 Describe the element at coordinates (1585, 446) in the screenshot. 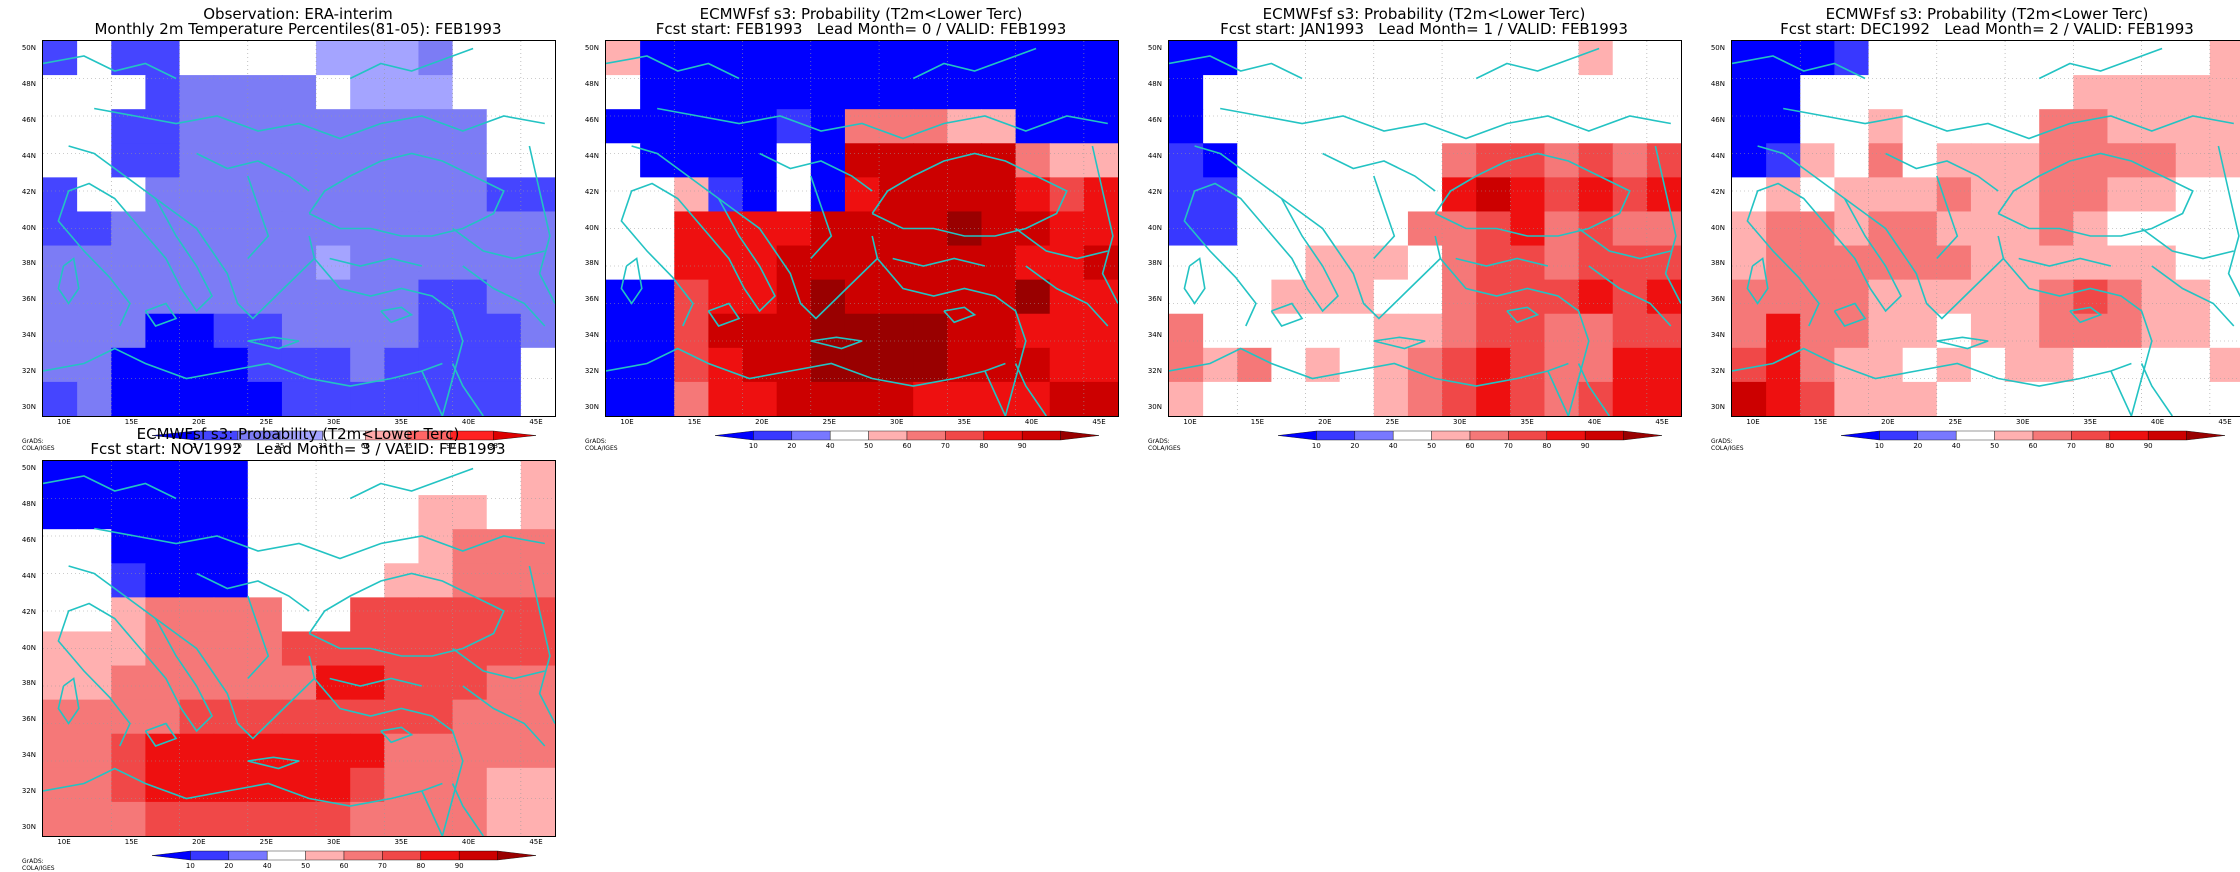

I see `colorbar-label: 90` at that location.